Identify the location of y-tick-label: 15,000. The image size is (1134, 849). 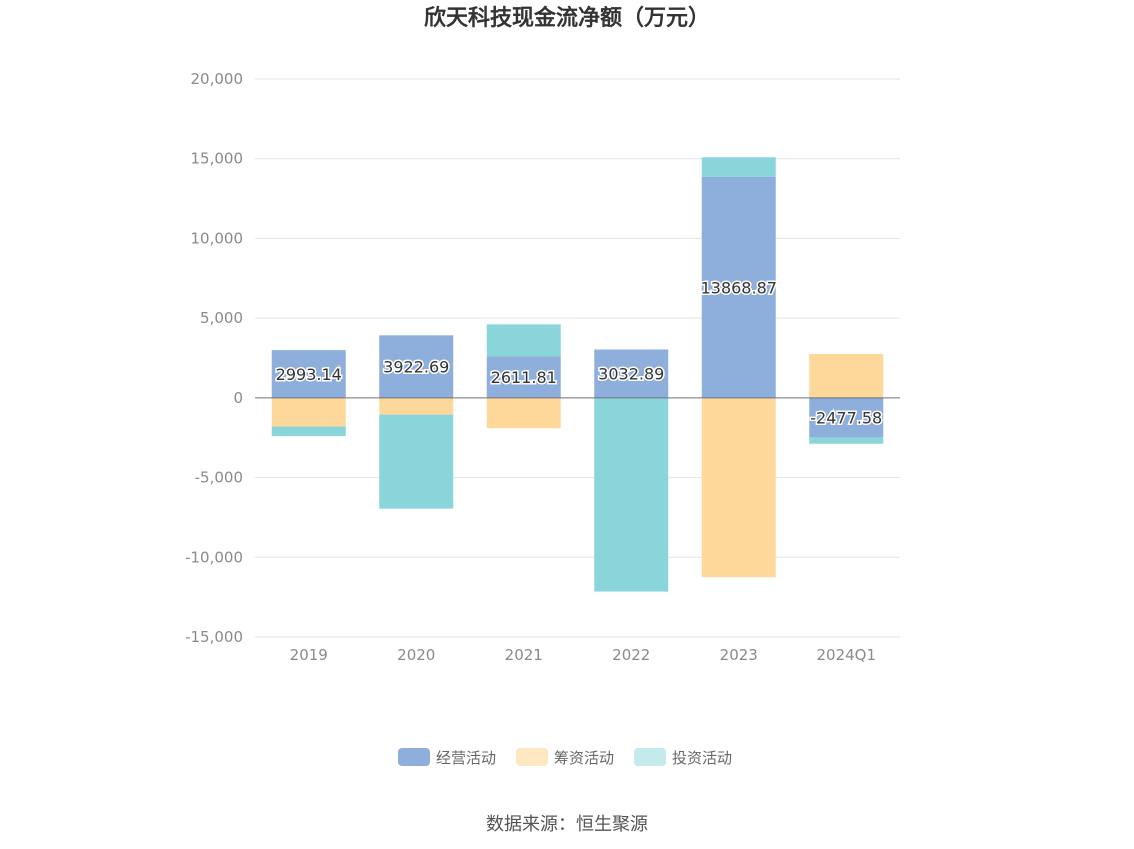
(217, 159).